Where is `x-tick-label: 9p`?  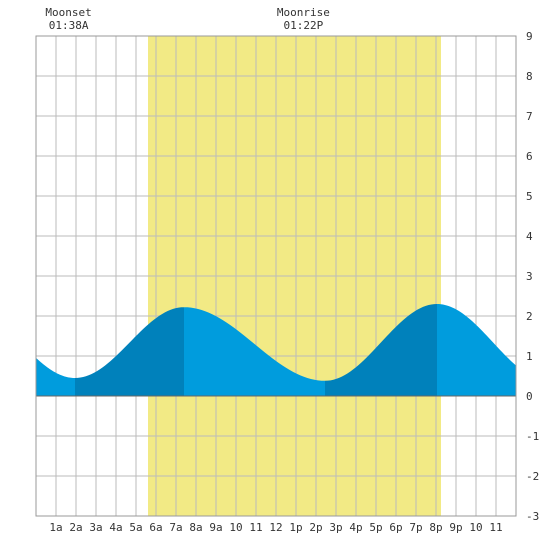
x-tick-label: 9p is located at coordinates (455, 527).